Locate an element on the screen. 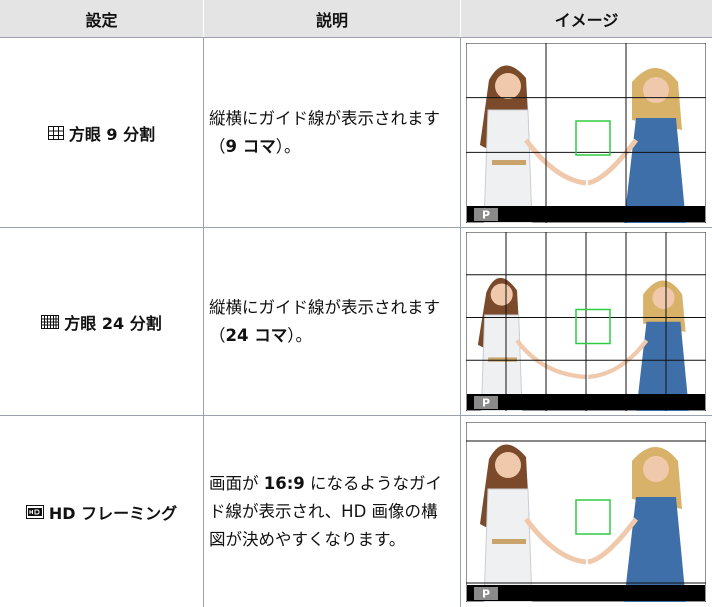  description-cell: 縦横にガイド線が表示されます（9 コマ）。 is located at coordinates (331, 132).